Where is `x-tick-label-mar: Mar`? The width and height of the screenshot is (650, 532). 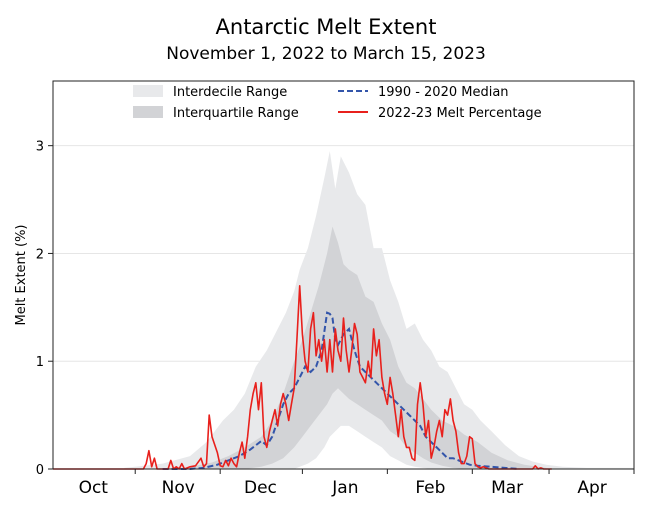
x-tick-label-mar: Mar is located at coordinates (507, 488).